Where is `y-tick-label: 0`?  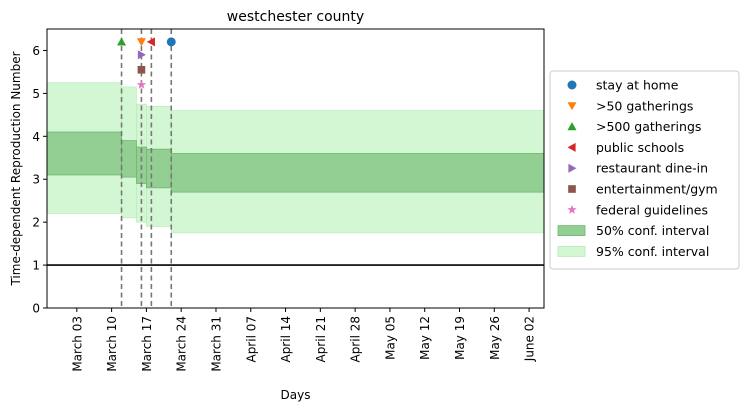 y-tick-label: 0 is located at coordinates (36, 309).